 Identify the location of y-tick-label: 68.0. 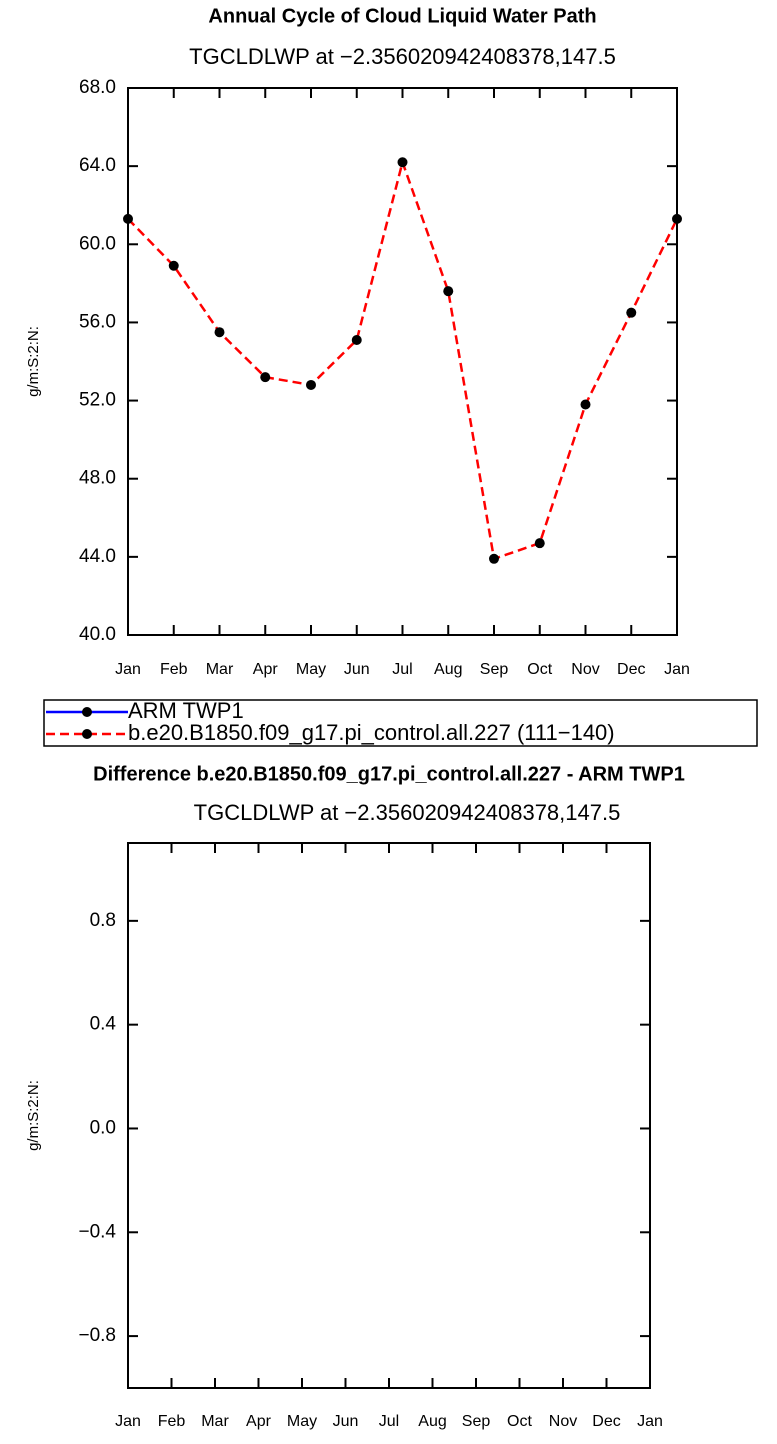
(97, 87).